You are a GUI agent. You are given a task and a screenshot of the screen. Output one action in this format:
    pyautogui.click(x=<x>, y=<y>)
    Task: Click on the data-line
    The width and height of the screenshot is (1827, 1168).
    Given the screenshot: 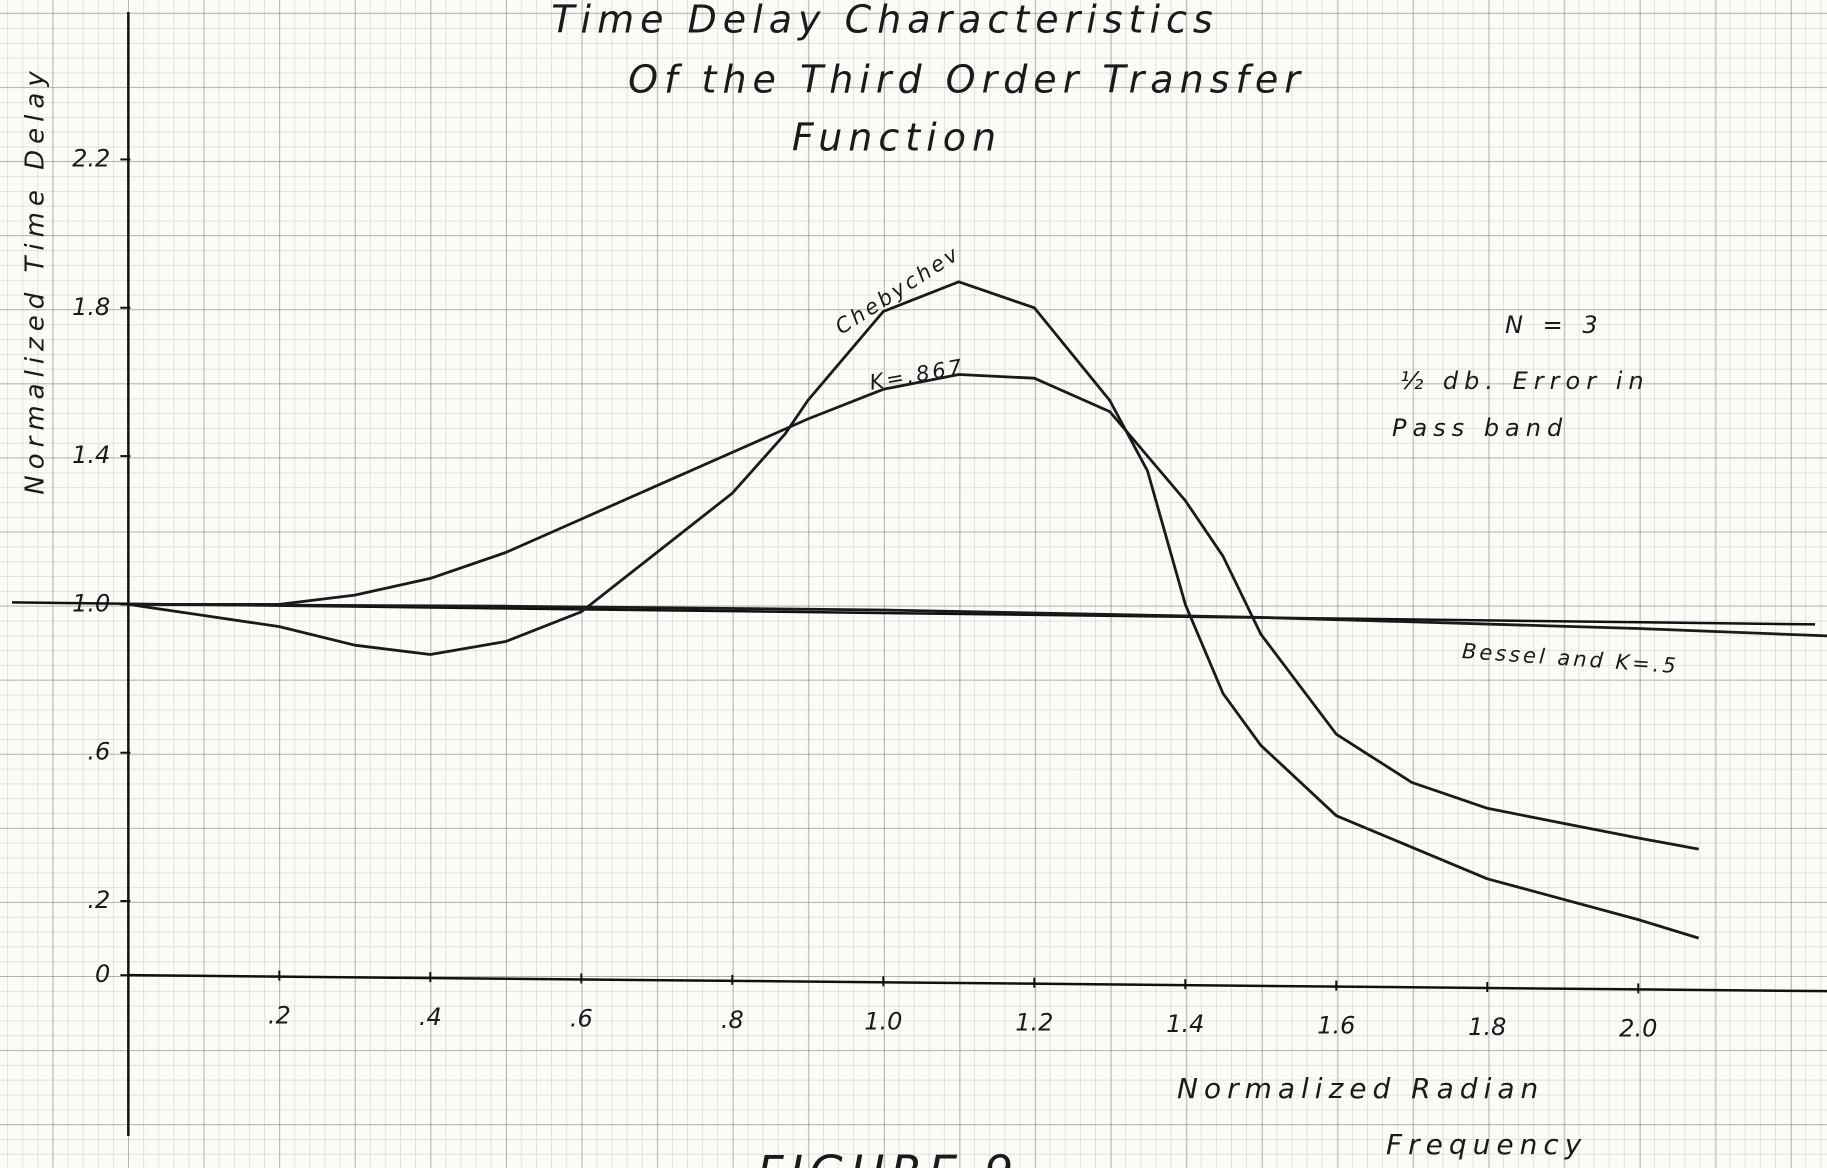 What is the action you would take?
    pyautogui.click(x=977, y=620)
    